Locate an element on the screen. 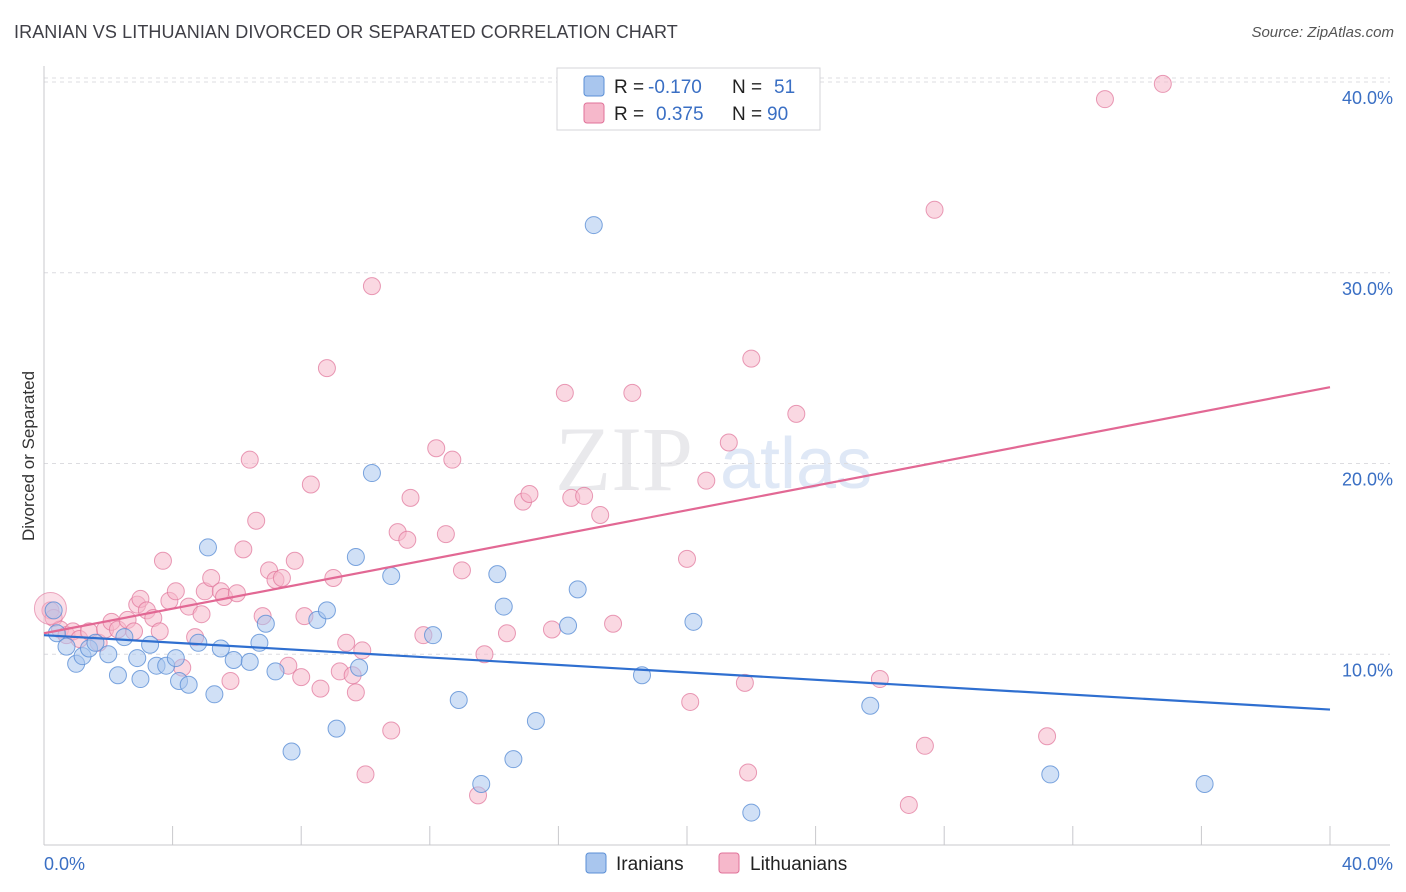  legend-r-value-2: 0.375 is located at coordinates (680, 114).